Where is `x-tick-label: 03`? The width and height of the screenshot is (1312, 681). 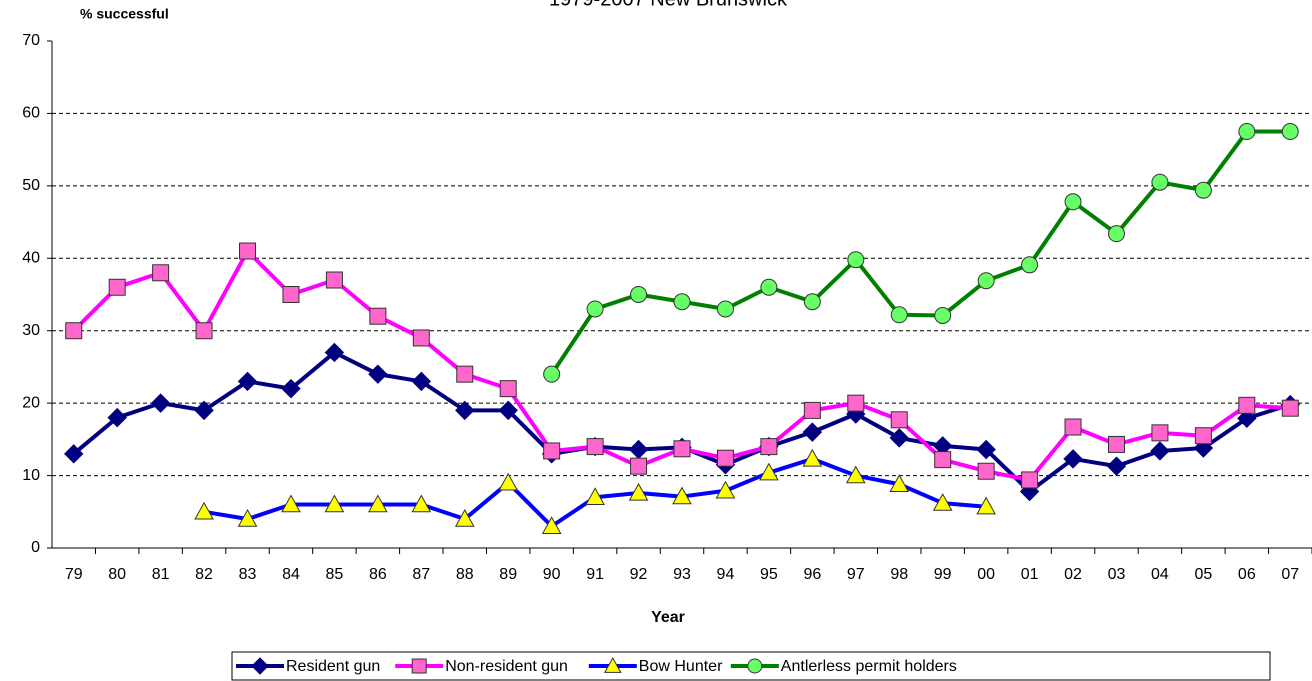 x-tick-label: 03 is located at coordinates (1117, 574).